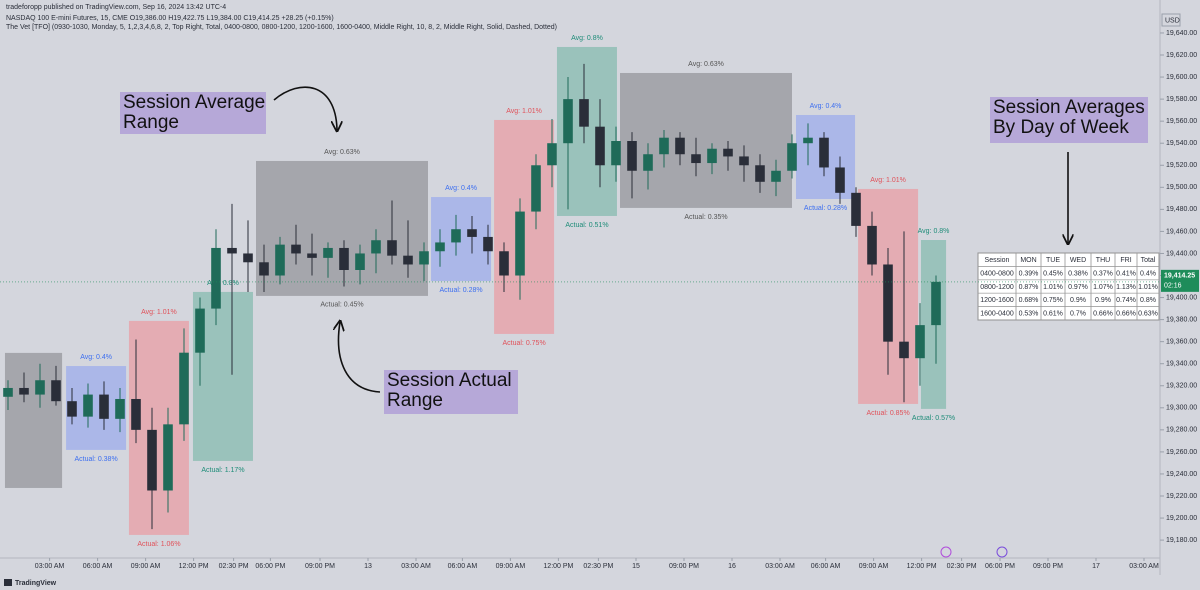 This screenshot has width=1200, height=590. What do you see at coordinates (341, 305) in the screenshot?
I see `session-actual-label: Actual: 0.45%` at bounding box center [341, 305].